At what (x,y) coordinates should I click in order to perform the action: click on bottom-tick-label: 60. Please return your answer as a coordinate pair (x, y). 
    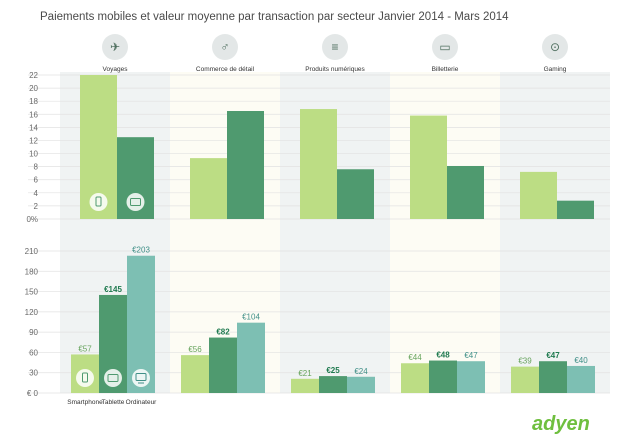
    Looking at the image, I should click on (33, 352).